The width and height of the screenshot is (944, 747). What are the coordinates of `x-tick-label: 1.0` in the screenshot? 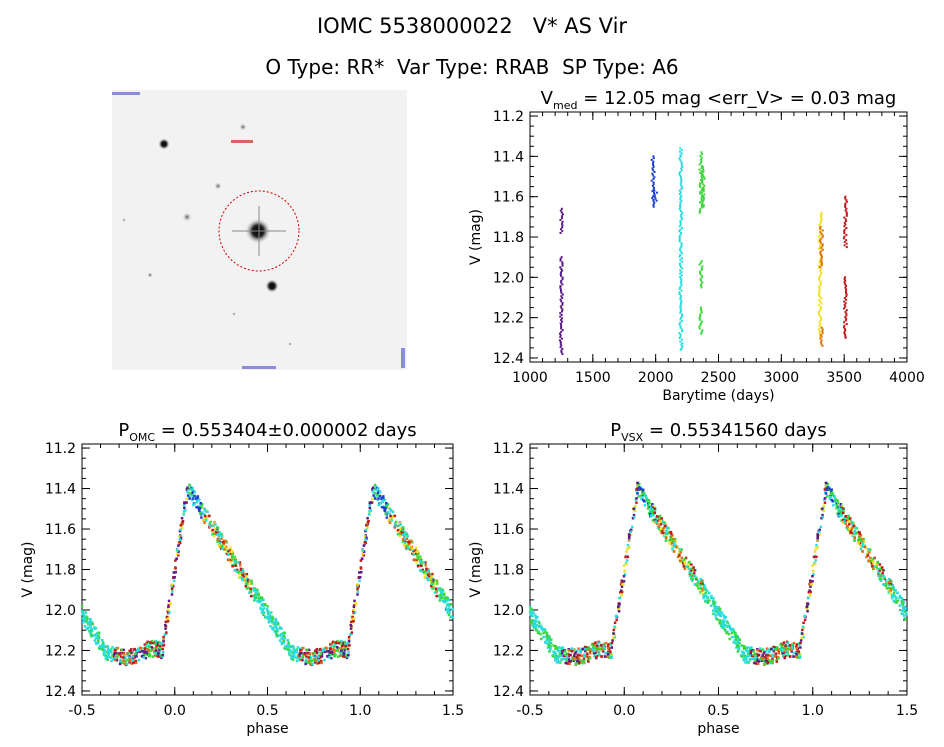 It's located at (360, 711).